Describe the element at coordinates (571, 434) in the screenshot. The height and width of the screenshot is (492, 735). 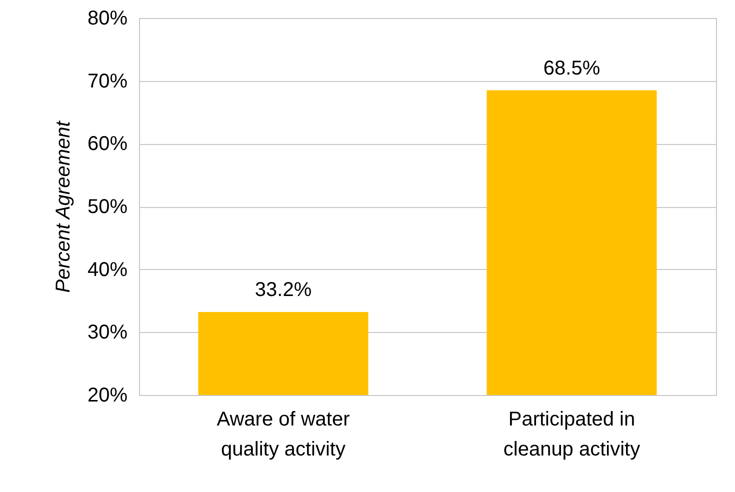
I see `x-tick-label: Participated in cleanup activity` at that location.